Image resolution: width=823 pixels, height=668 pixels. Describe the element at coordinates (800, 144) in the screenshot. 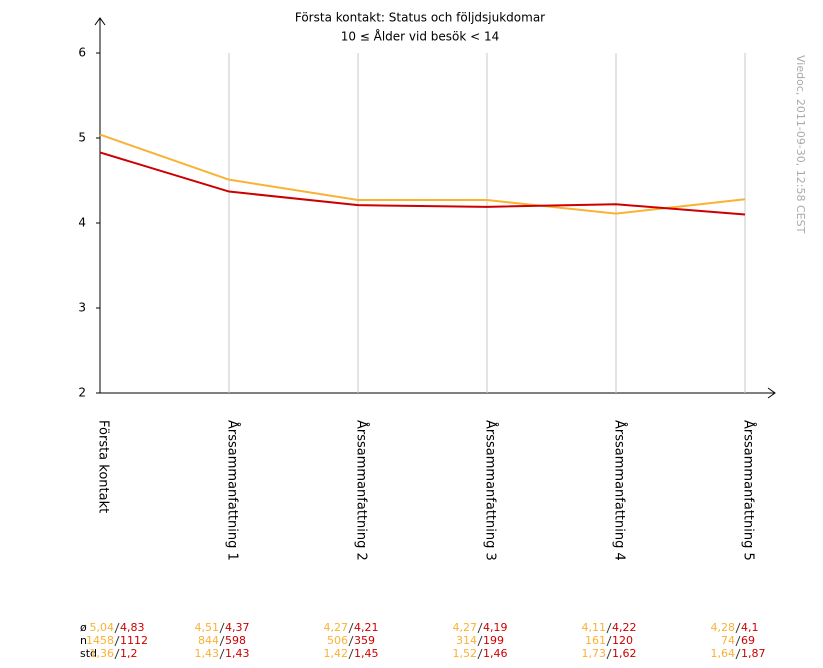

I see `timestamp-note: Viedoc, 2011-09-30, 12:58 CEST` at that location.